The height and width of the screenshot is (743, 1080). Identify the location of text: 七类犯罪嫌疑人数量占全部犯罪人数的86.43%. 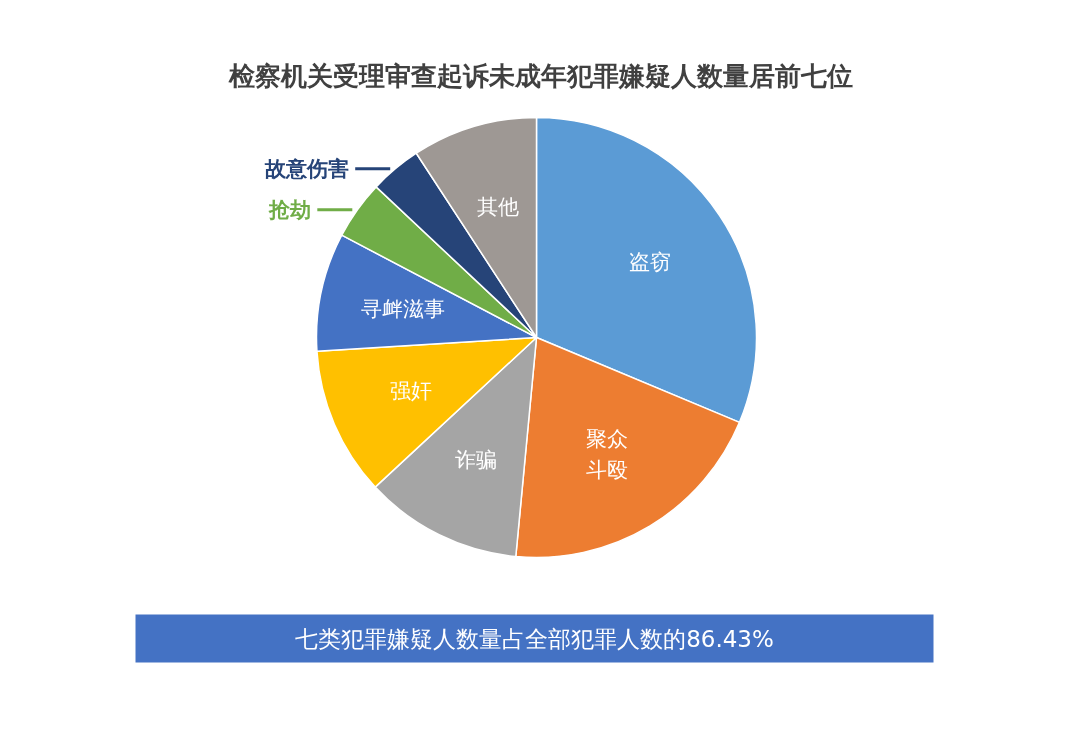
(534, 638).